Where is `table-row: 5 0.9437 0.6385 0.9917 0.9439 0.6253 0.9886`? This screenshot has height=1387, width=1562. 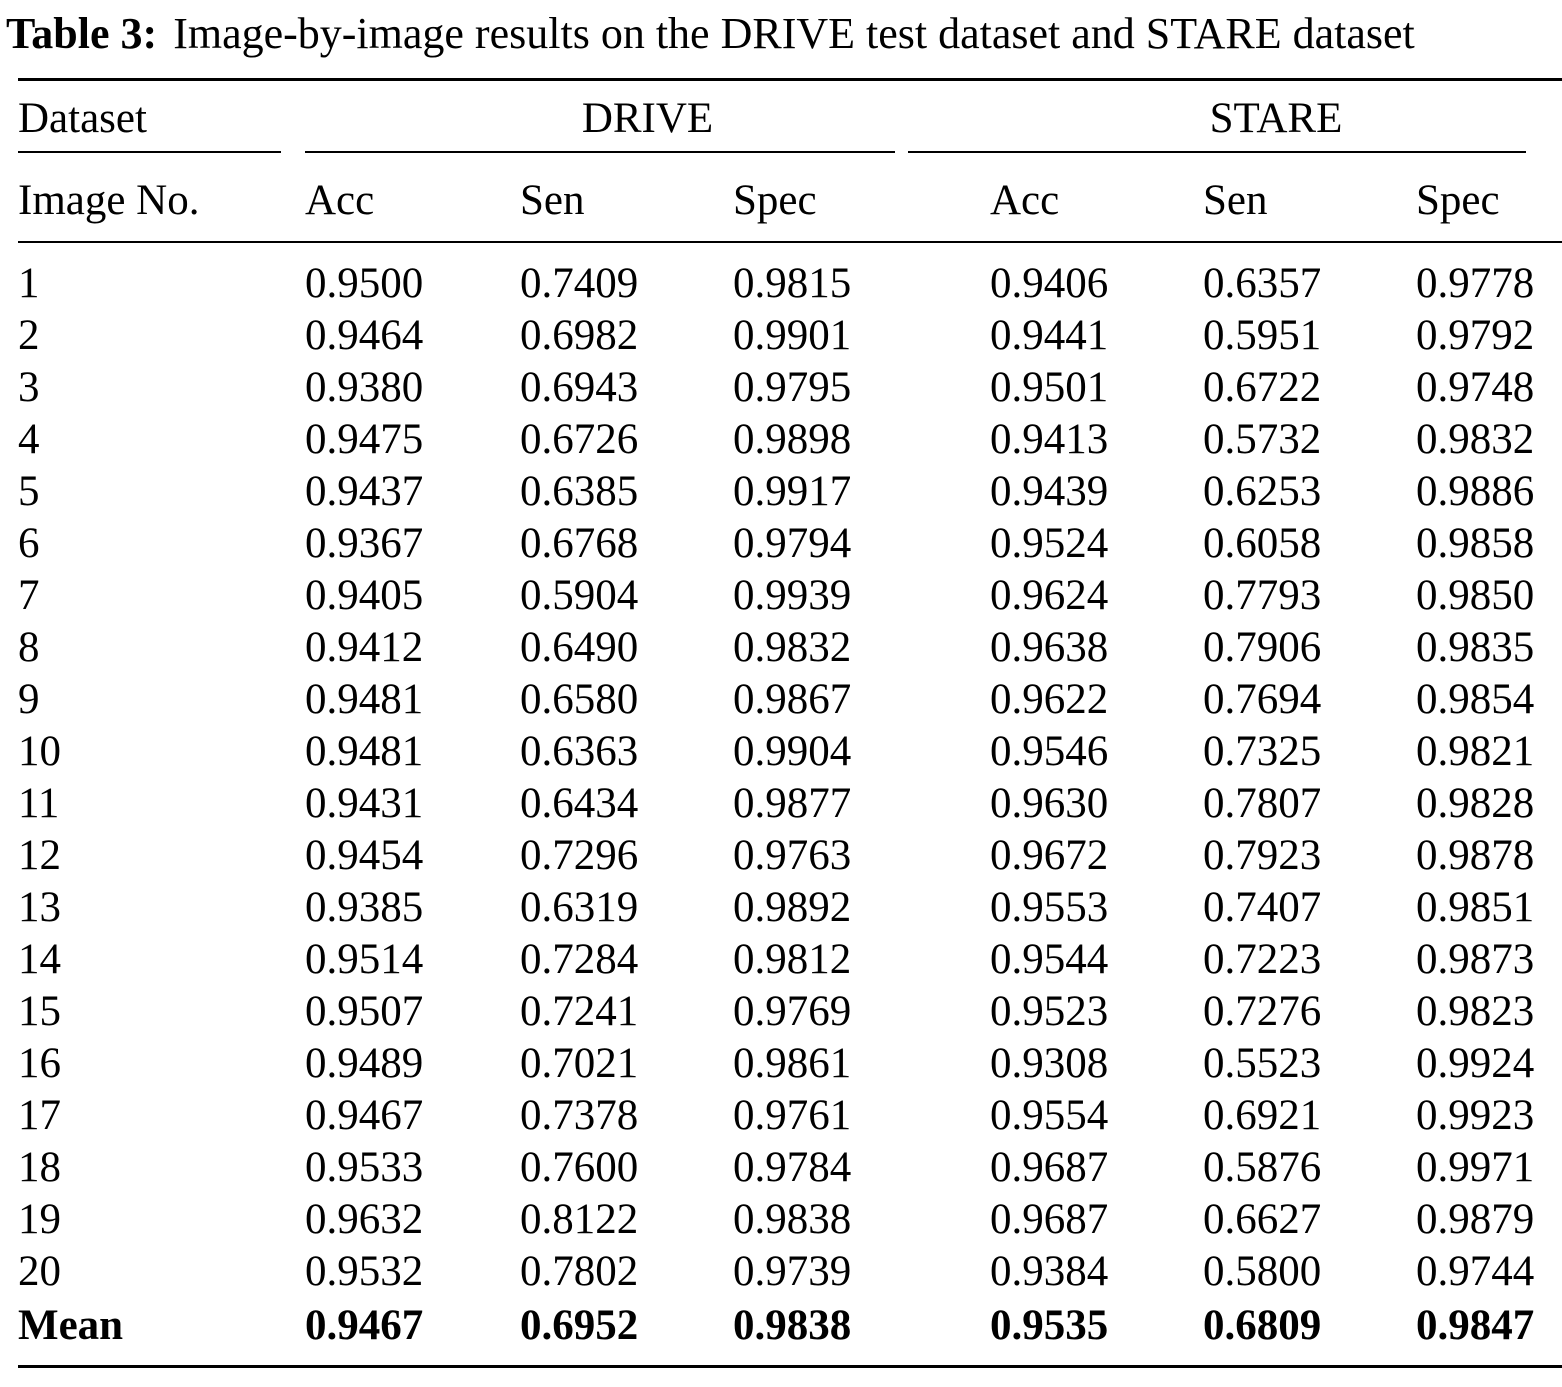
table-row: 5 0.9437 0.6385 0.9917 0.9439 0.6253 0.9886 is located at coordinates (790, 491).